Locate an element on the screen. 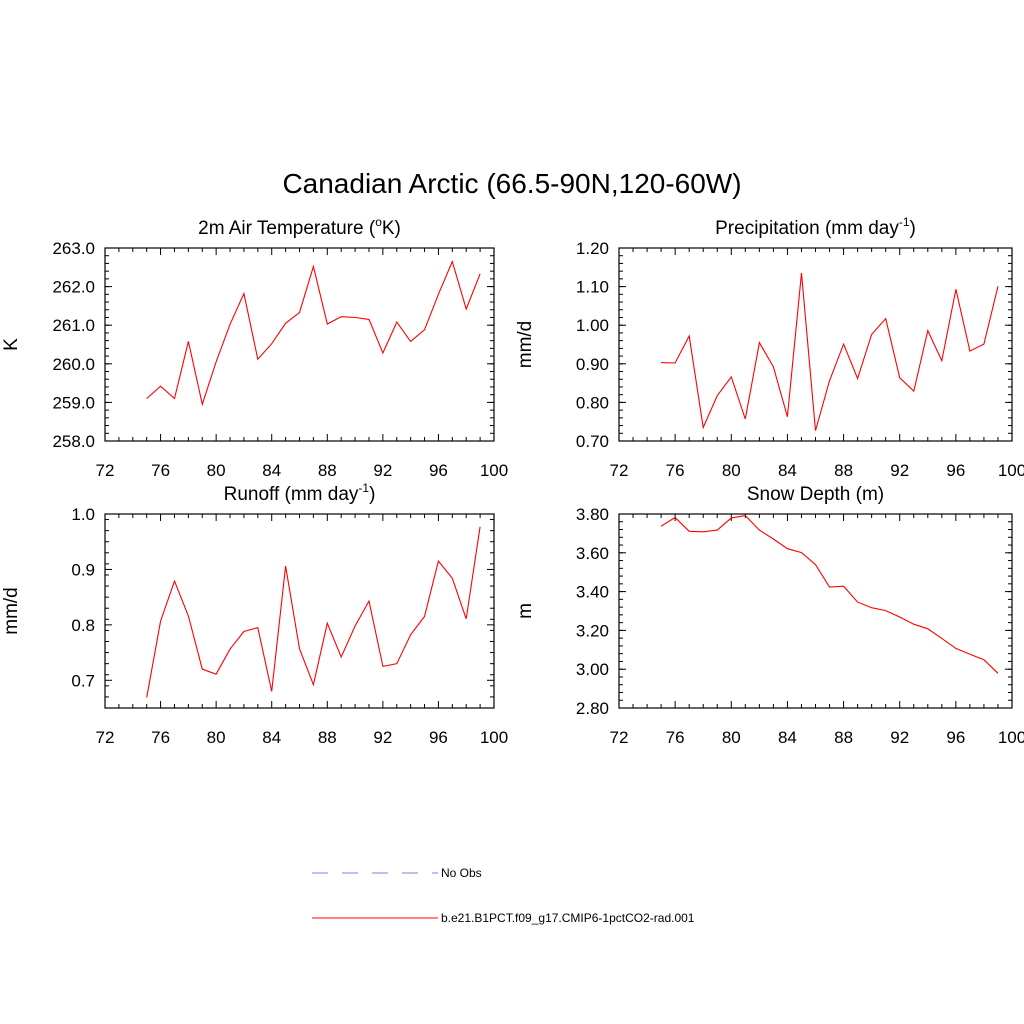  panel-title: Runoff (mm day-1) is located at coordinates (300, 493).